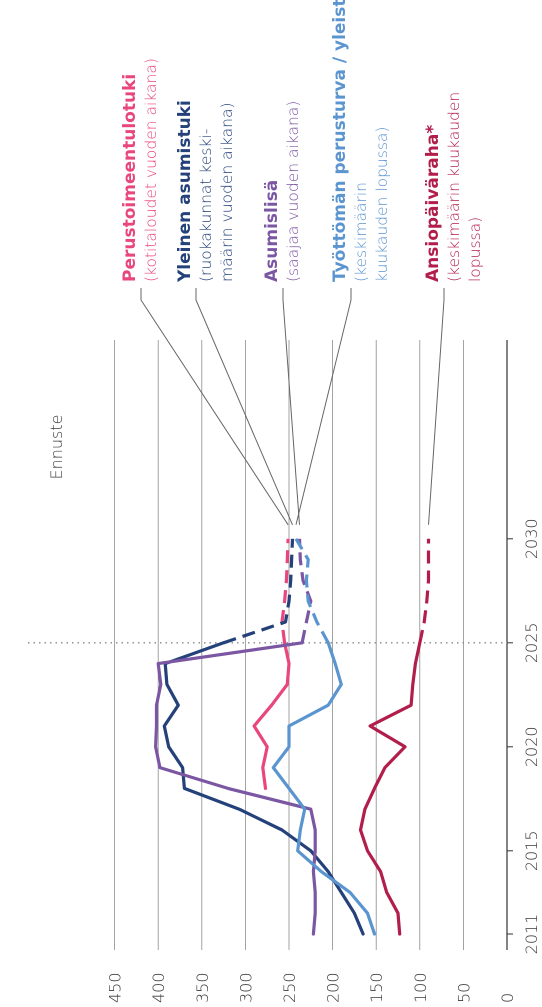 This screenshot has height=1007, width=542. Describe the element at coordinates (531, 850) in the screenshot. I see `year-tick-label: 2015` at that location.